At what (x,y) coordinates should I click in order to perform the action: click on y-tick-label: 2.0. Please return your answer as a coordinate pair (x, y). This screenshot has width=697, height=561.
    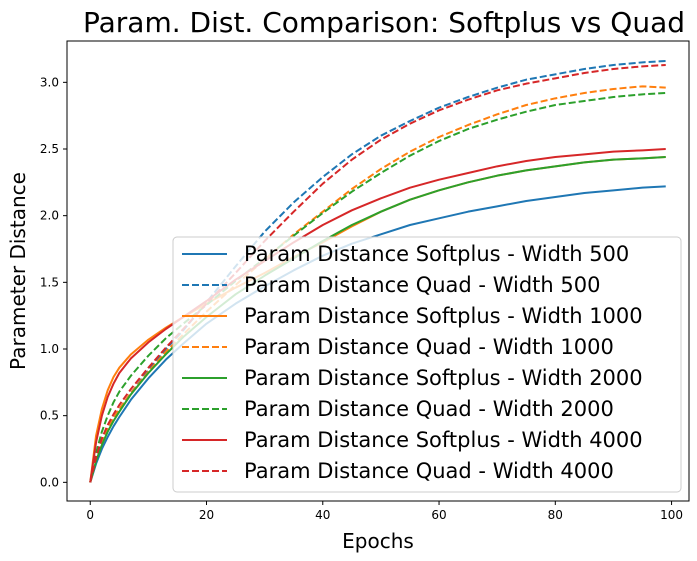
    Looking at the image, I should click on (49, 216).